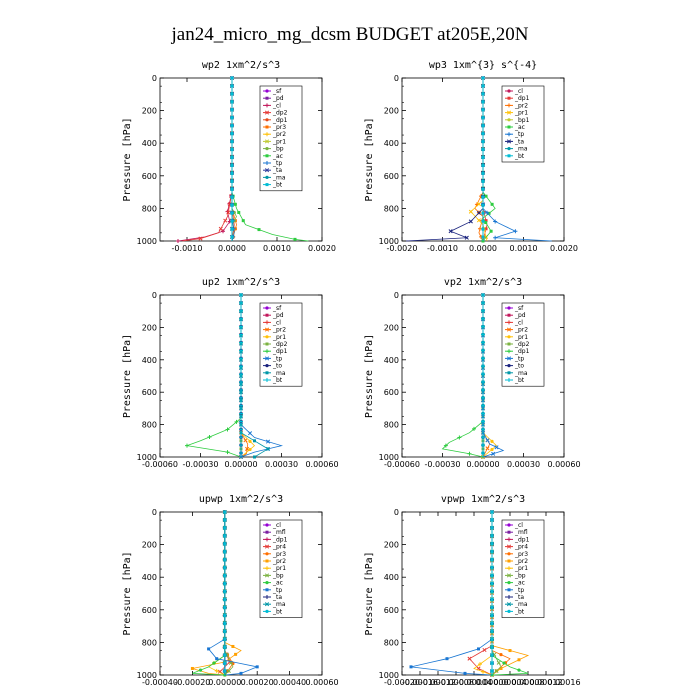 The height and width of the screenshot is (700, 700). Describe the element at coordinates (214, 375) in the screenshot. I see `series-dp1` at that location.